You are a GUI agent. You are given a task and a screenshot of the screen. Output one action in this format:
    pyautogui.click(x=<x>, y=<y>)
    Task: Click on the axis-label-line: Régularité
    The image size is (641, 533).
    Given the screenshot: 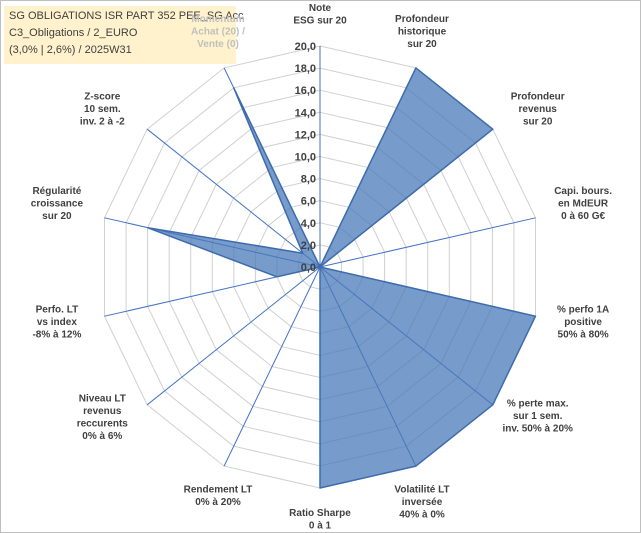 What is the action you would take?
    pyautogui.click(x=56, y=191)
    